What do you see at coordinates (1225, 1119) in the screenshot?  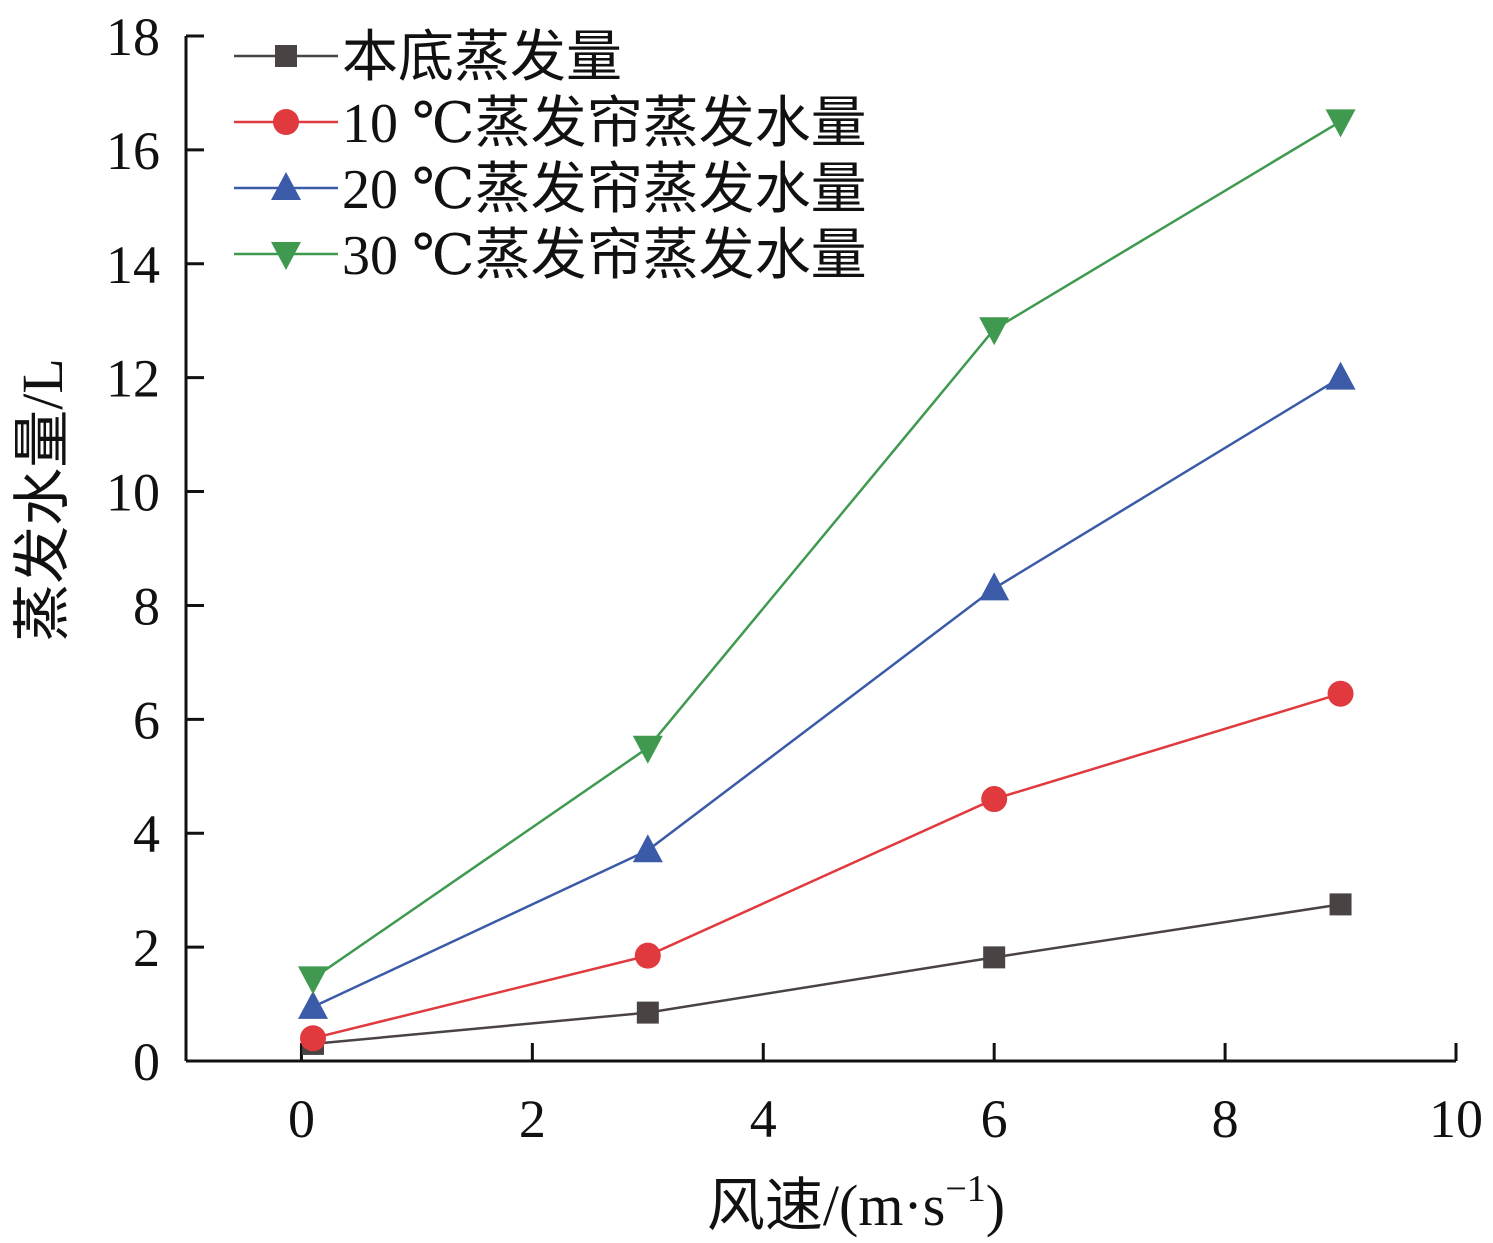 I see `x-tick-label-4: 8` at bounding box center [1225, 1119].